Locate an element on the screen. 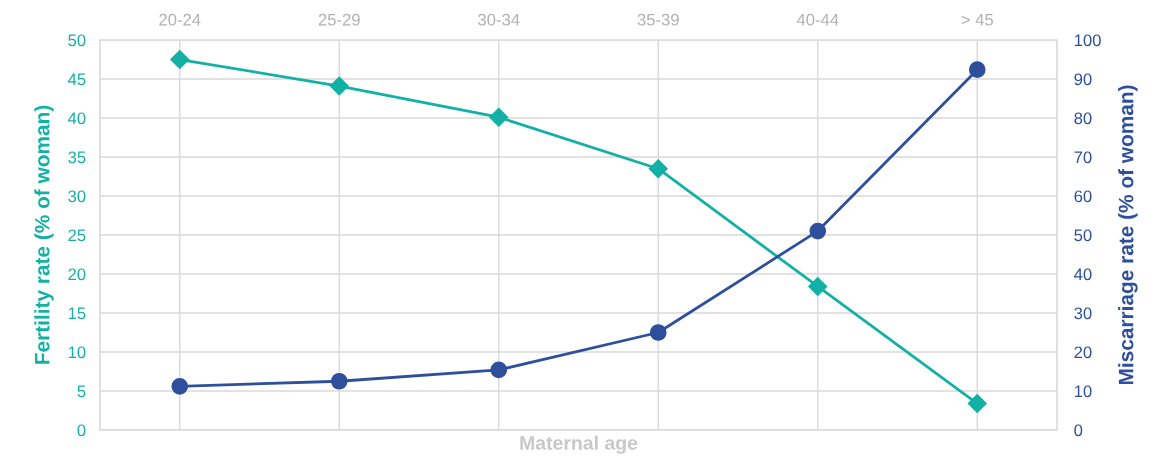 The width and height of the screenshot is (1162, 470). x-tick-label: > 45 is located at coordinates (977, 19).